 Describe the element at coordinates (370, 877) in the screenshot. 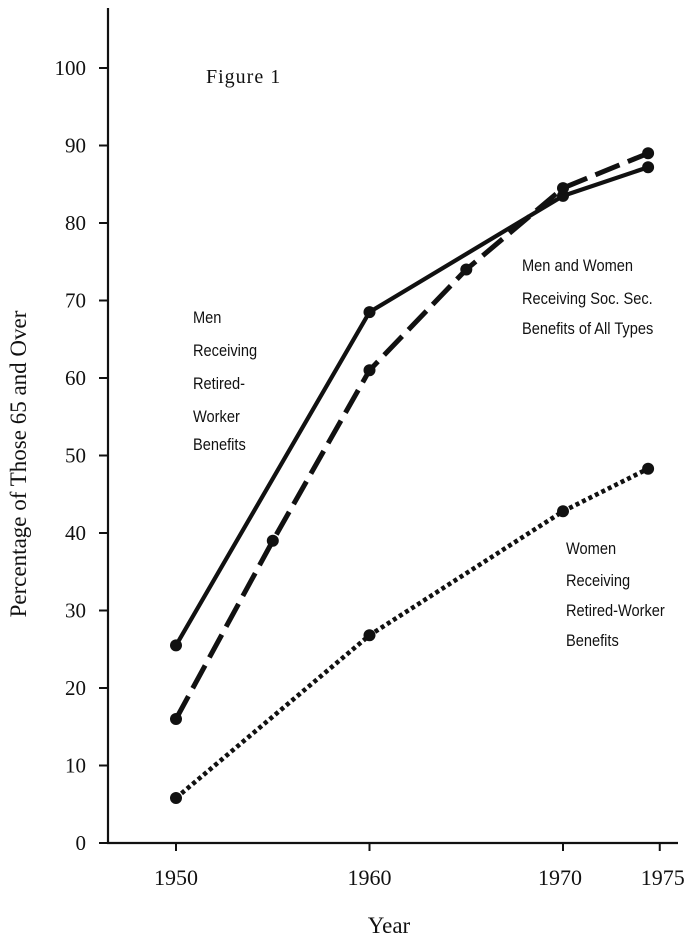

I see `x-tick-label: 1960` at that location.